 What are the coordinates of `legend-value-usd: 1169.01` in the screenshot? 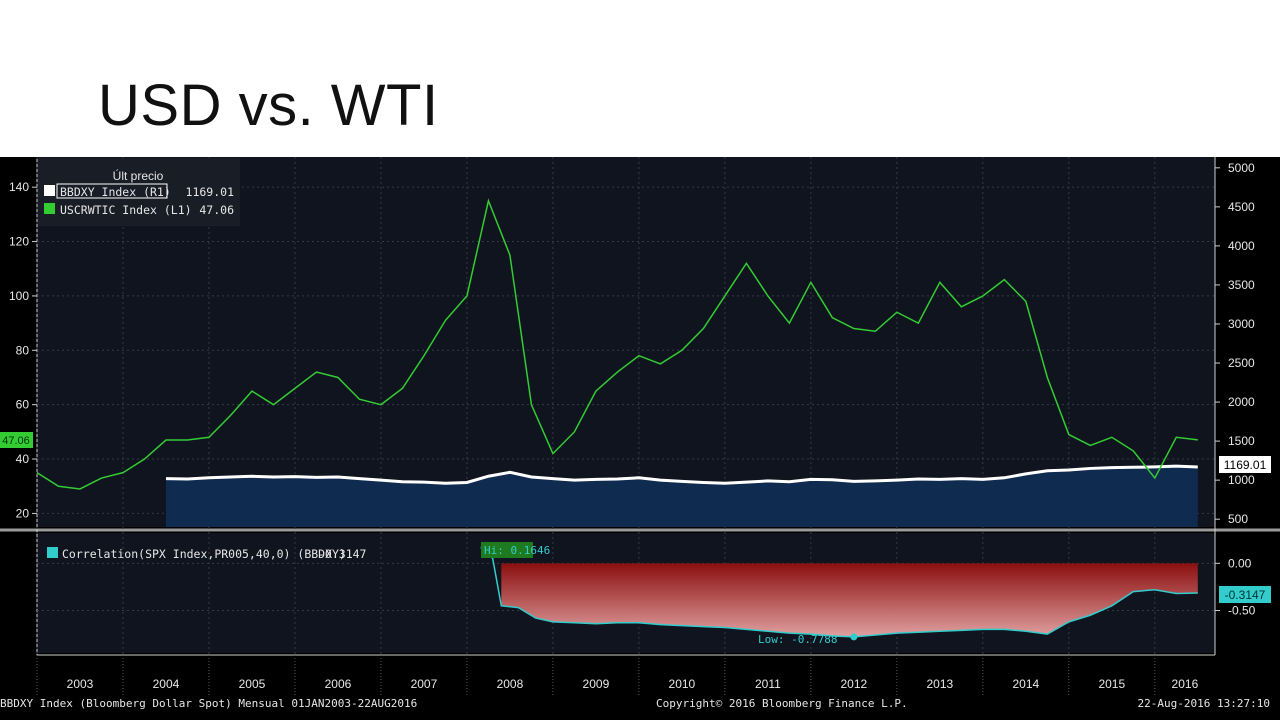 It's located at (210, 192).